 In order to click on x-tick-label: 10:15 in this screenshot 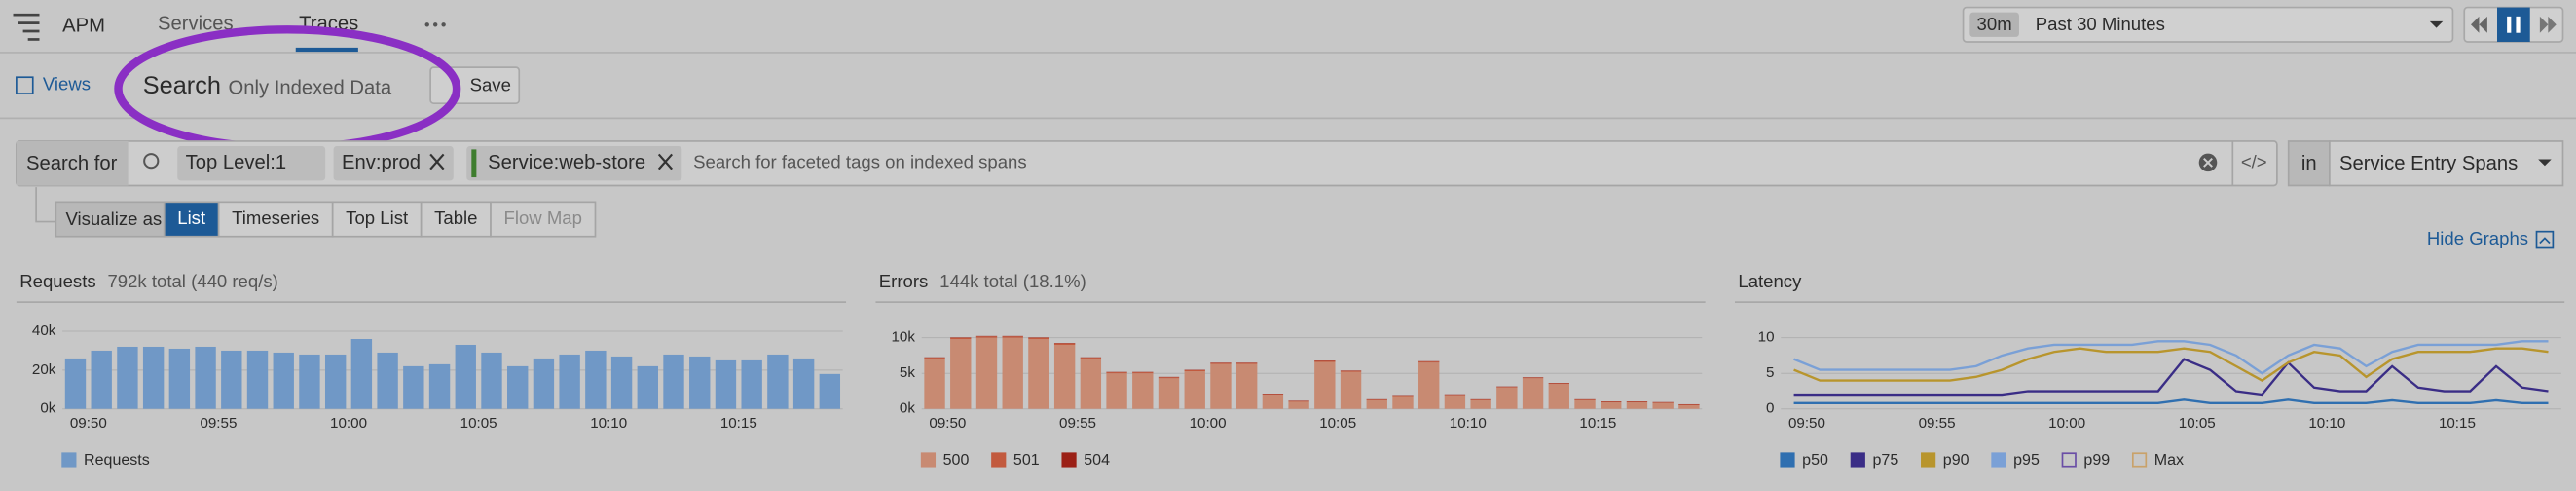, I will do `click(1597, 423)`.